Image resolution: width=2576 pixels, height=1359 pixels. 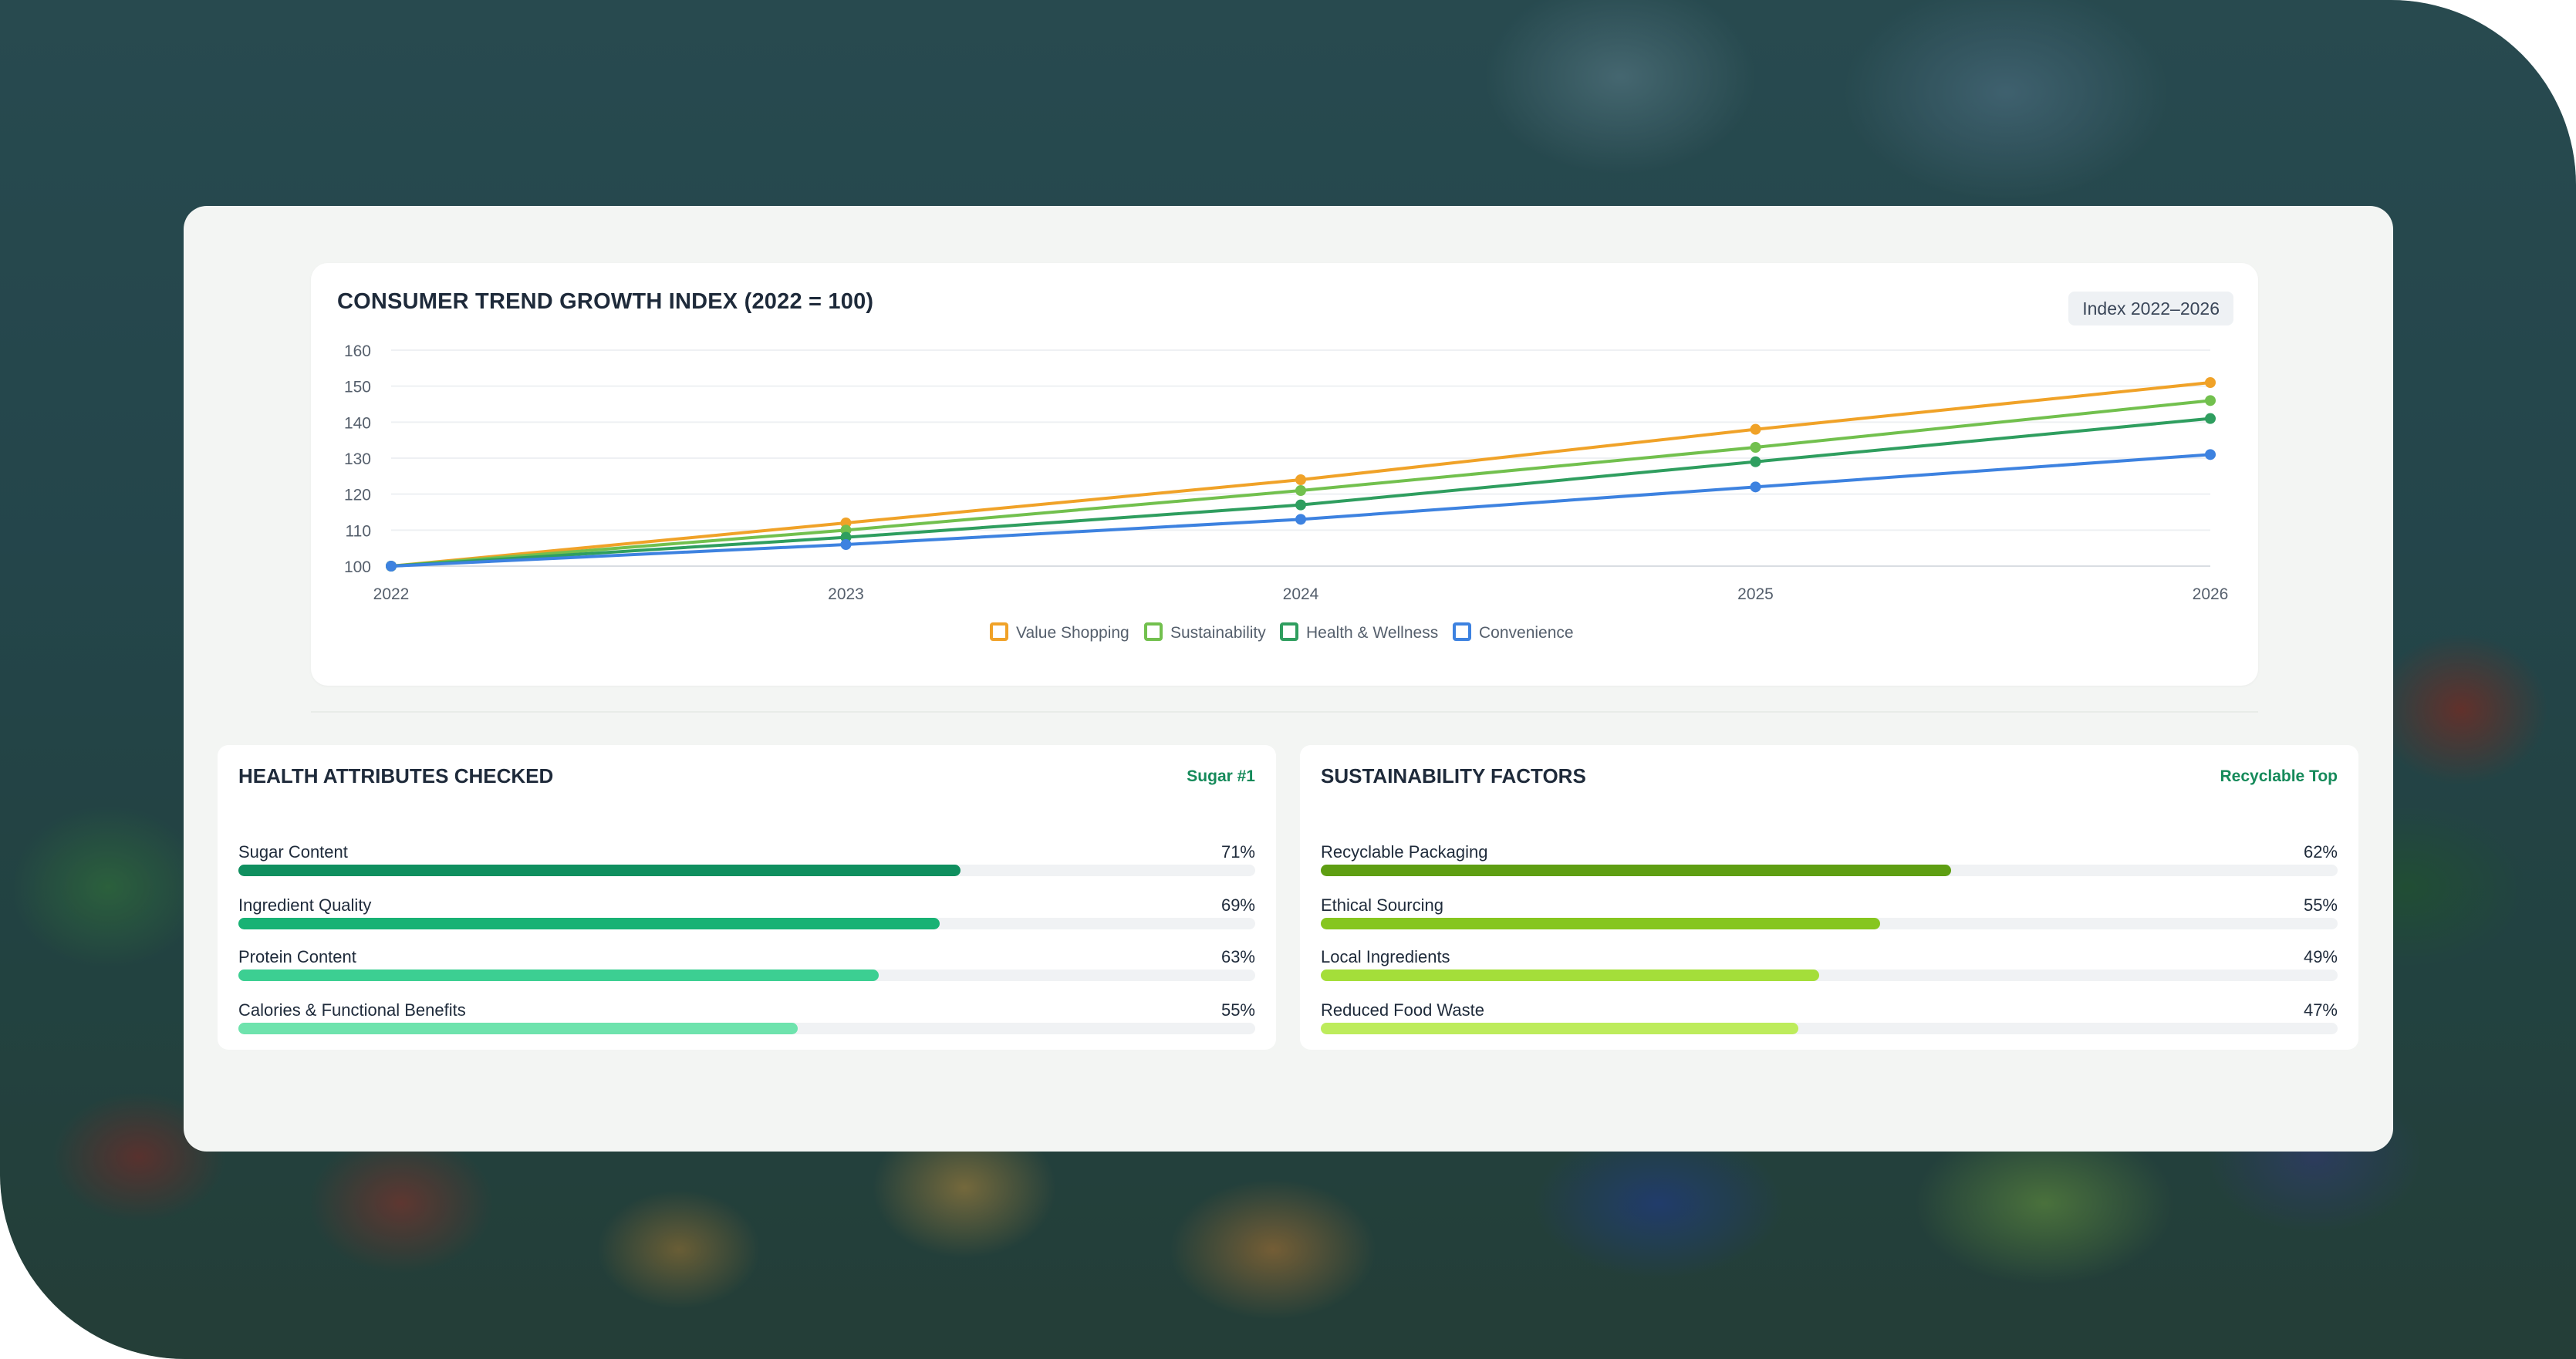 I want to click on health-label: Ingredient Quality, so click(x=305, y=905).